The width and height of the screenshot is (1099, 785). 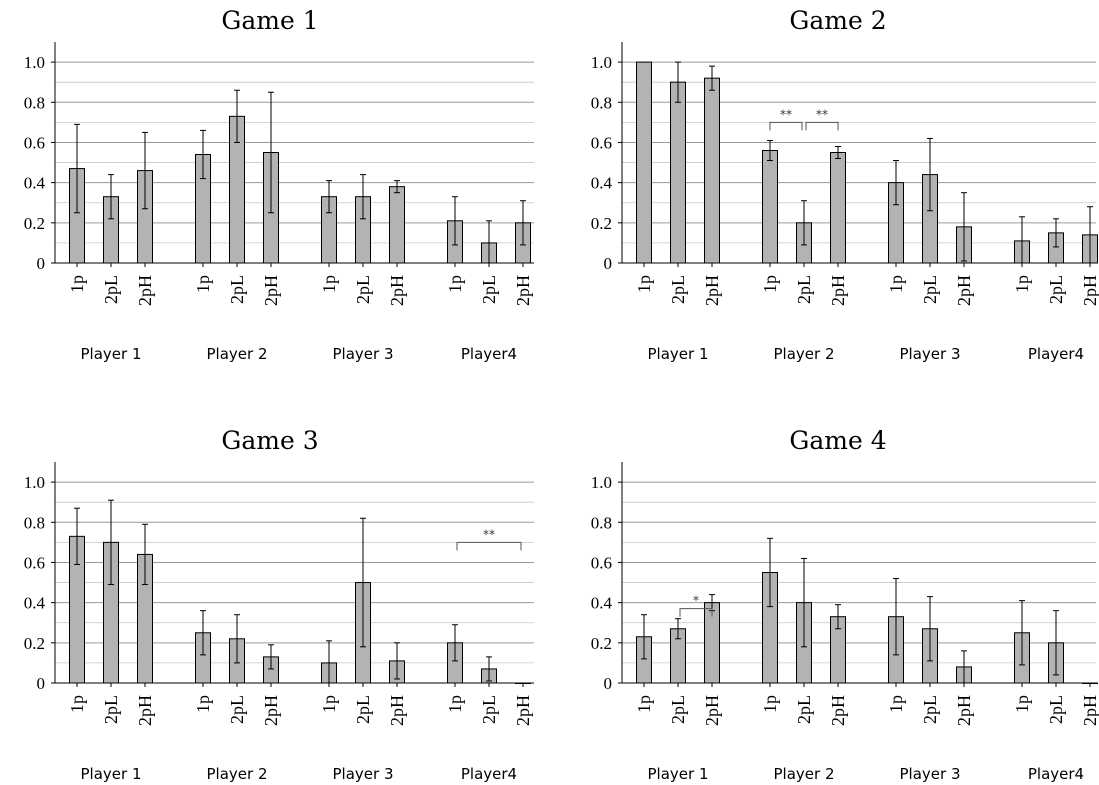 I want to click on significance-label: *, so click(x=696, y=601).